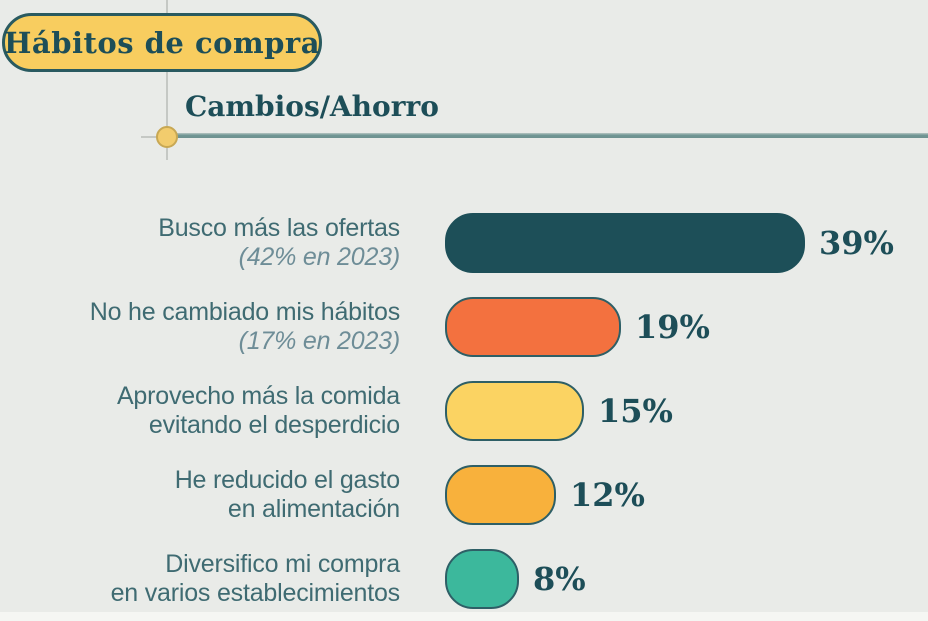  I want to click on bar-label-line1: Diversifico mi compra, so click(282, 564).